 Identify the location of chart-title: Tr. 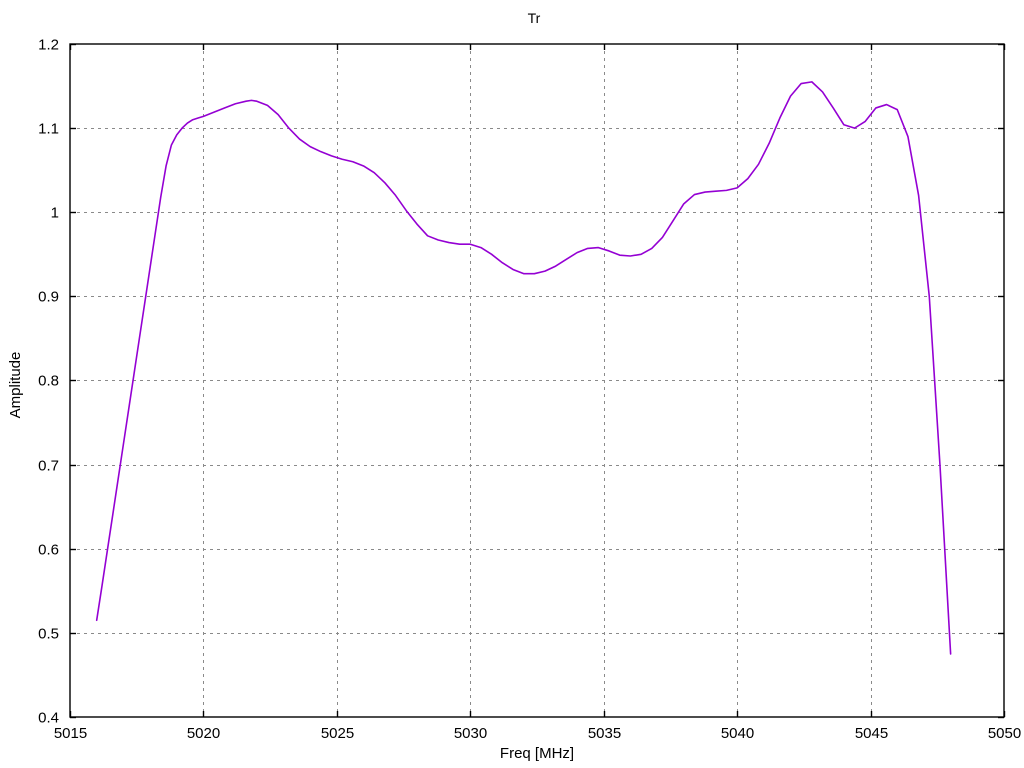
(534, 18).